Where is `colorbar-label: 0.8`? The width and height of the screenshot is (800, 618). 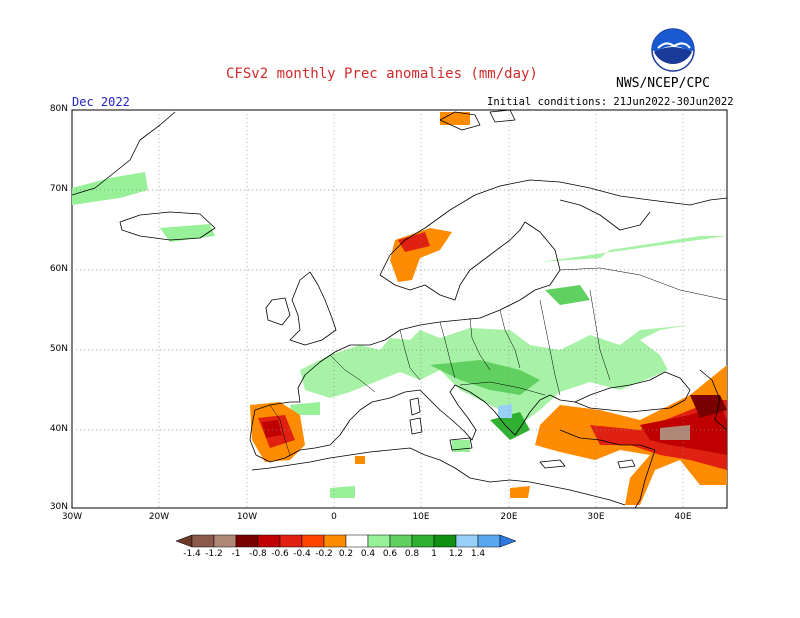 colorbar-label: 0.8 is located at coordinates (412, 554).